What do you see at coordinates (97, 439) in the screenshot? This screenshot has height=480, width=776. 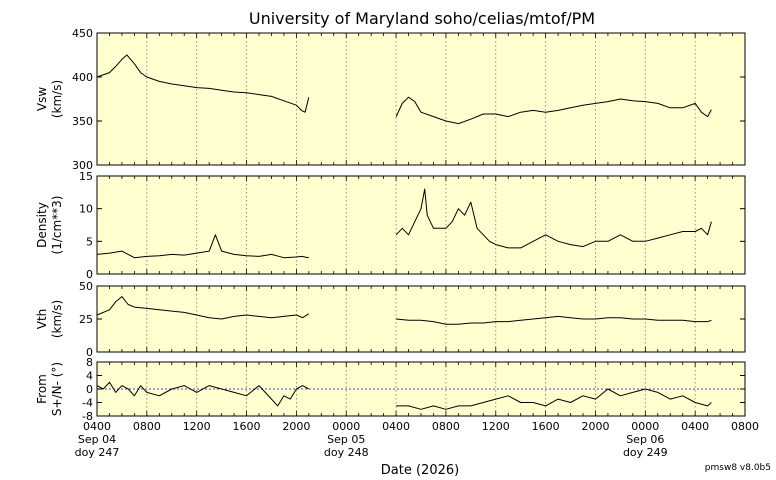 I see `x-date-label: Sep 04` at bounding box center [97, 439].